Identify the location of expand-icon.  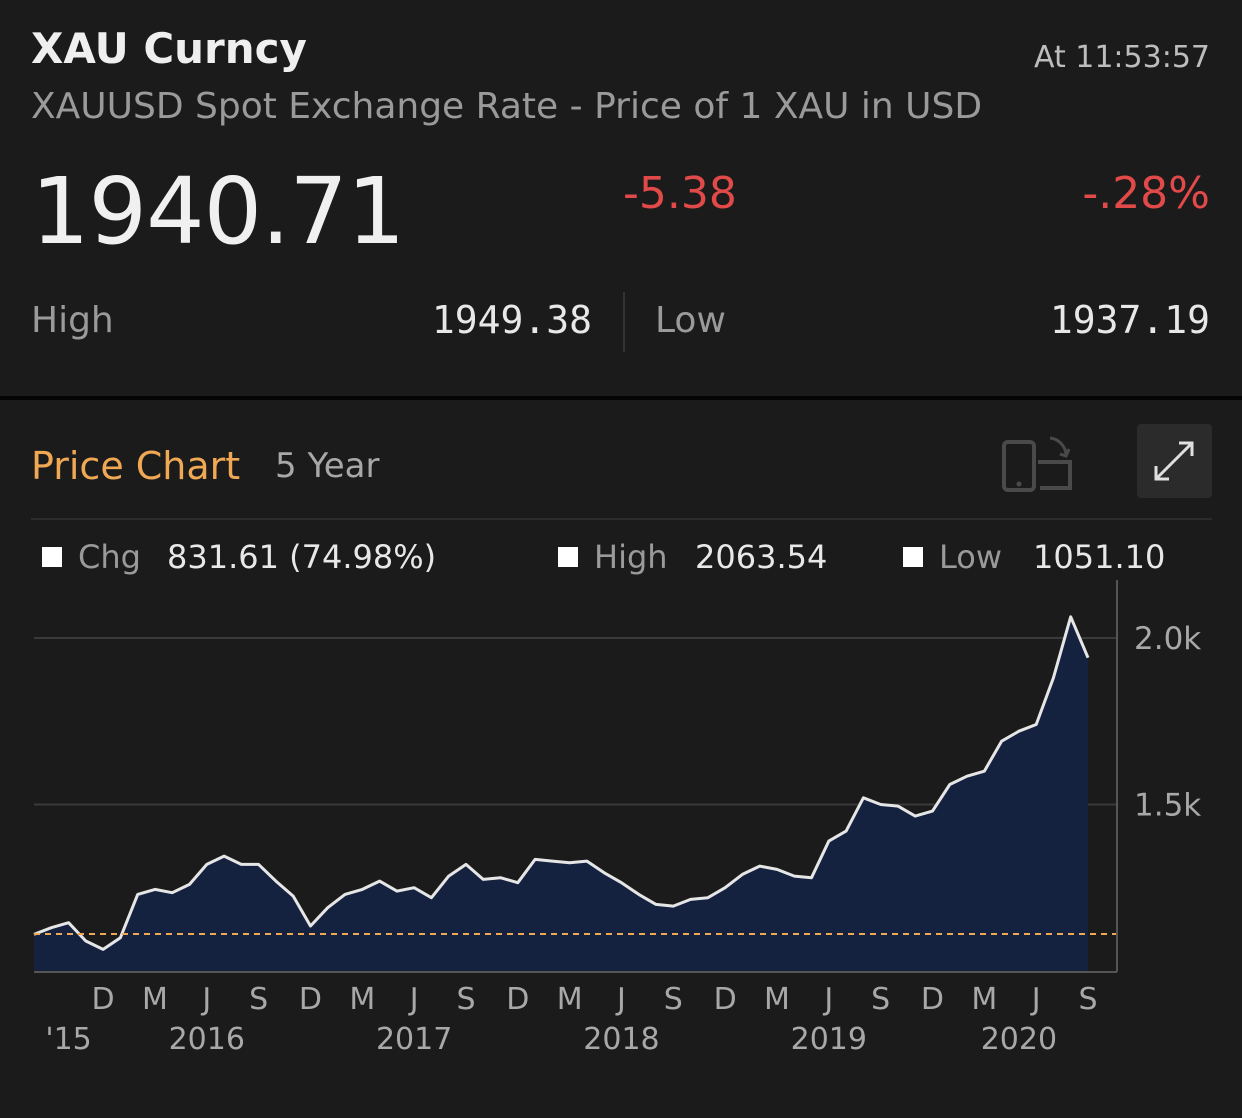
(1174, 461).